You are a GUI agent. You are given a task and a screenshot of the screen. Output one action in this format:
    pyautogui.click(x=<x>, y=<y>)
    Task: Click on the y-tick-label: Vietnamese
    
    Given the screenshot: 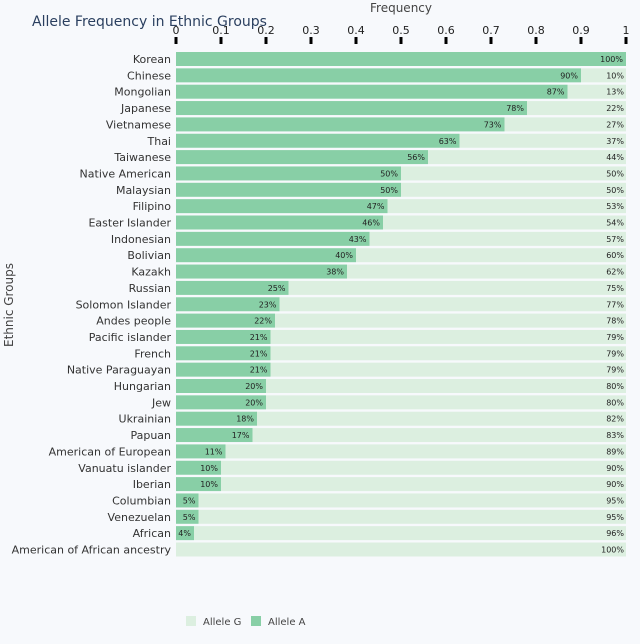 What is the action you would take?
    pyautogui.click(x=138, y=124)
    